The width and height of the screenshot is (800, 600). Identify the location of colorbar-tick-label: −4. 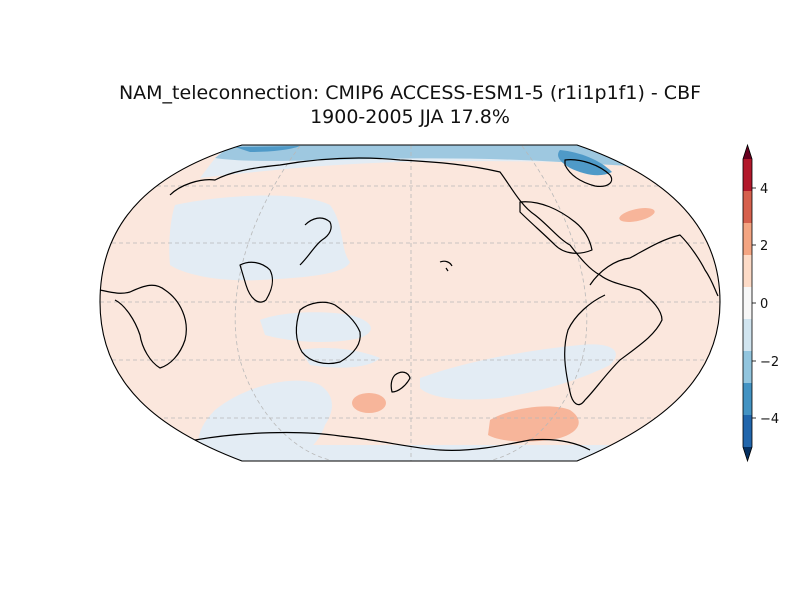
(769, 419).